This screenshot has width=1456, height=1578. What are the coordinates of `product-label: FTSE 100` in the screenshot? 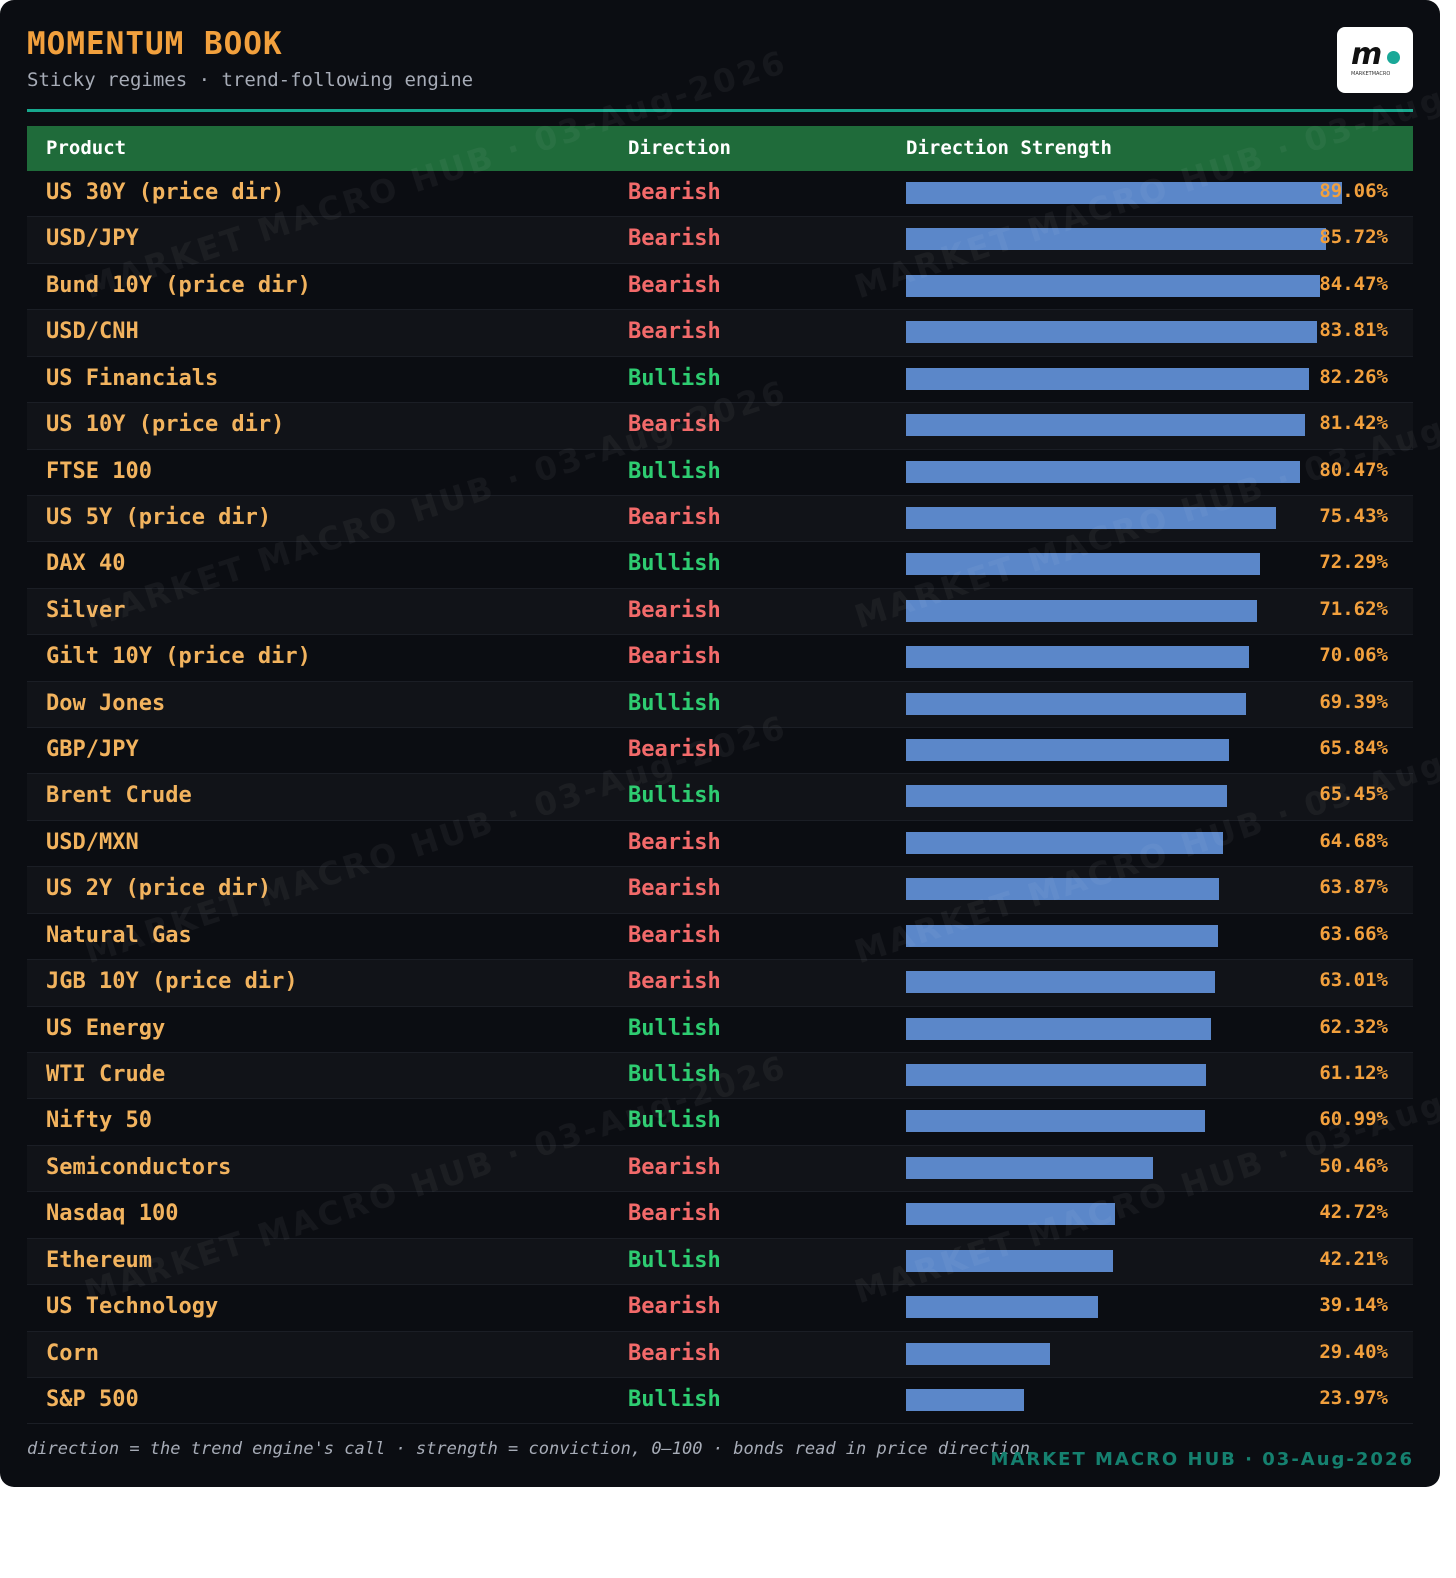 It's located at (99, 471).